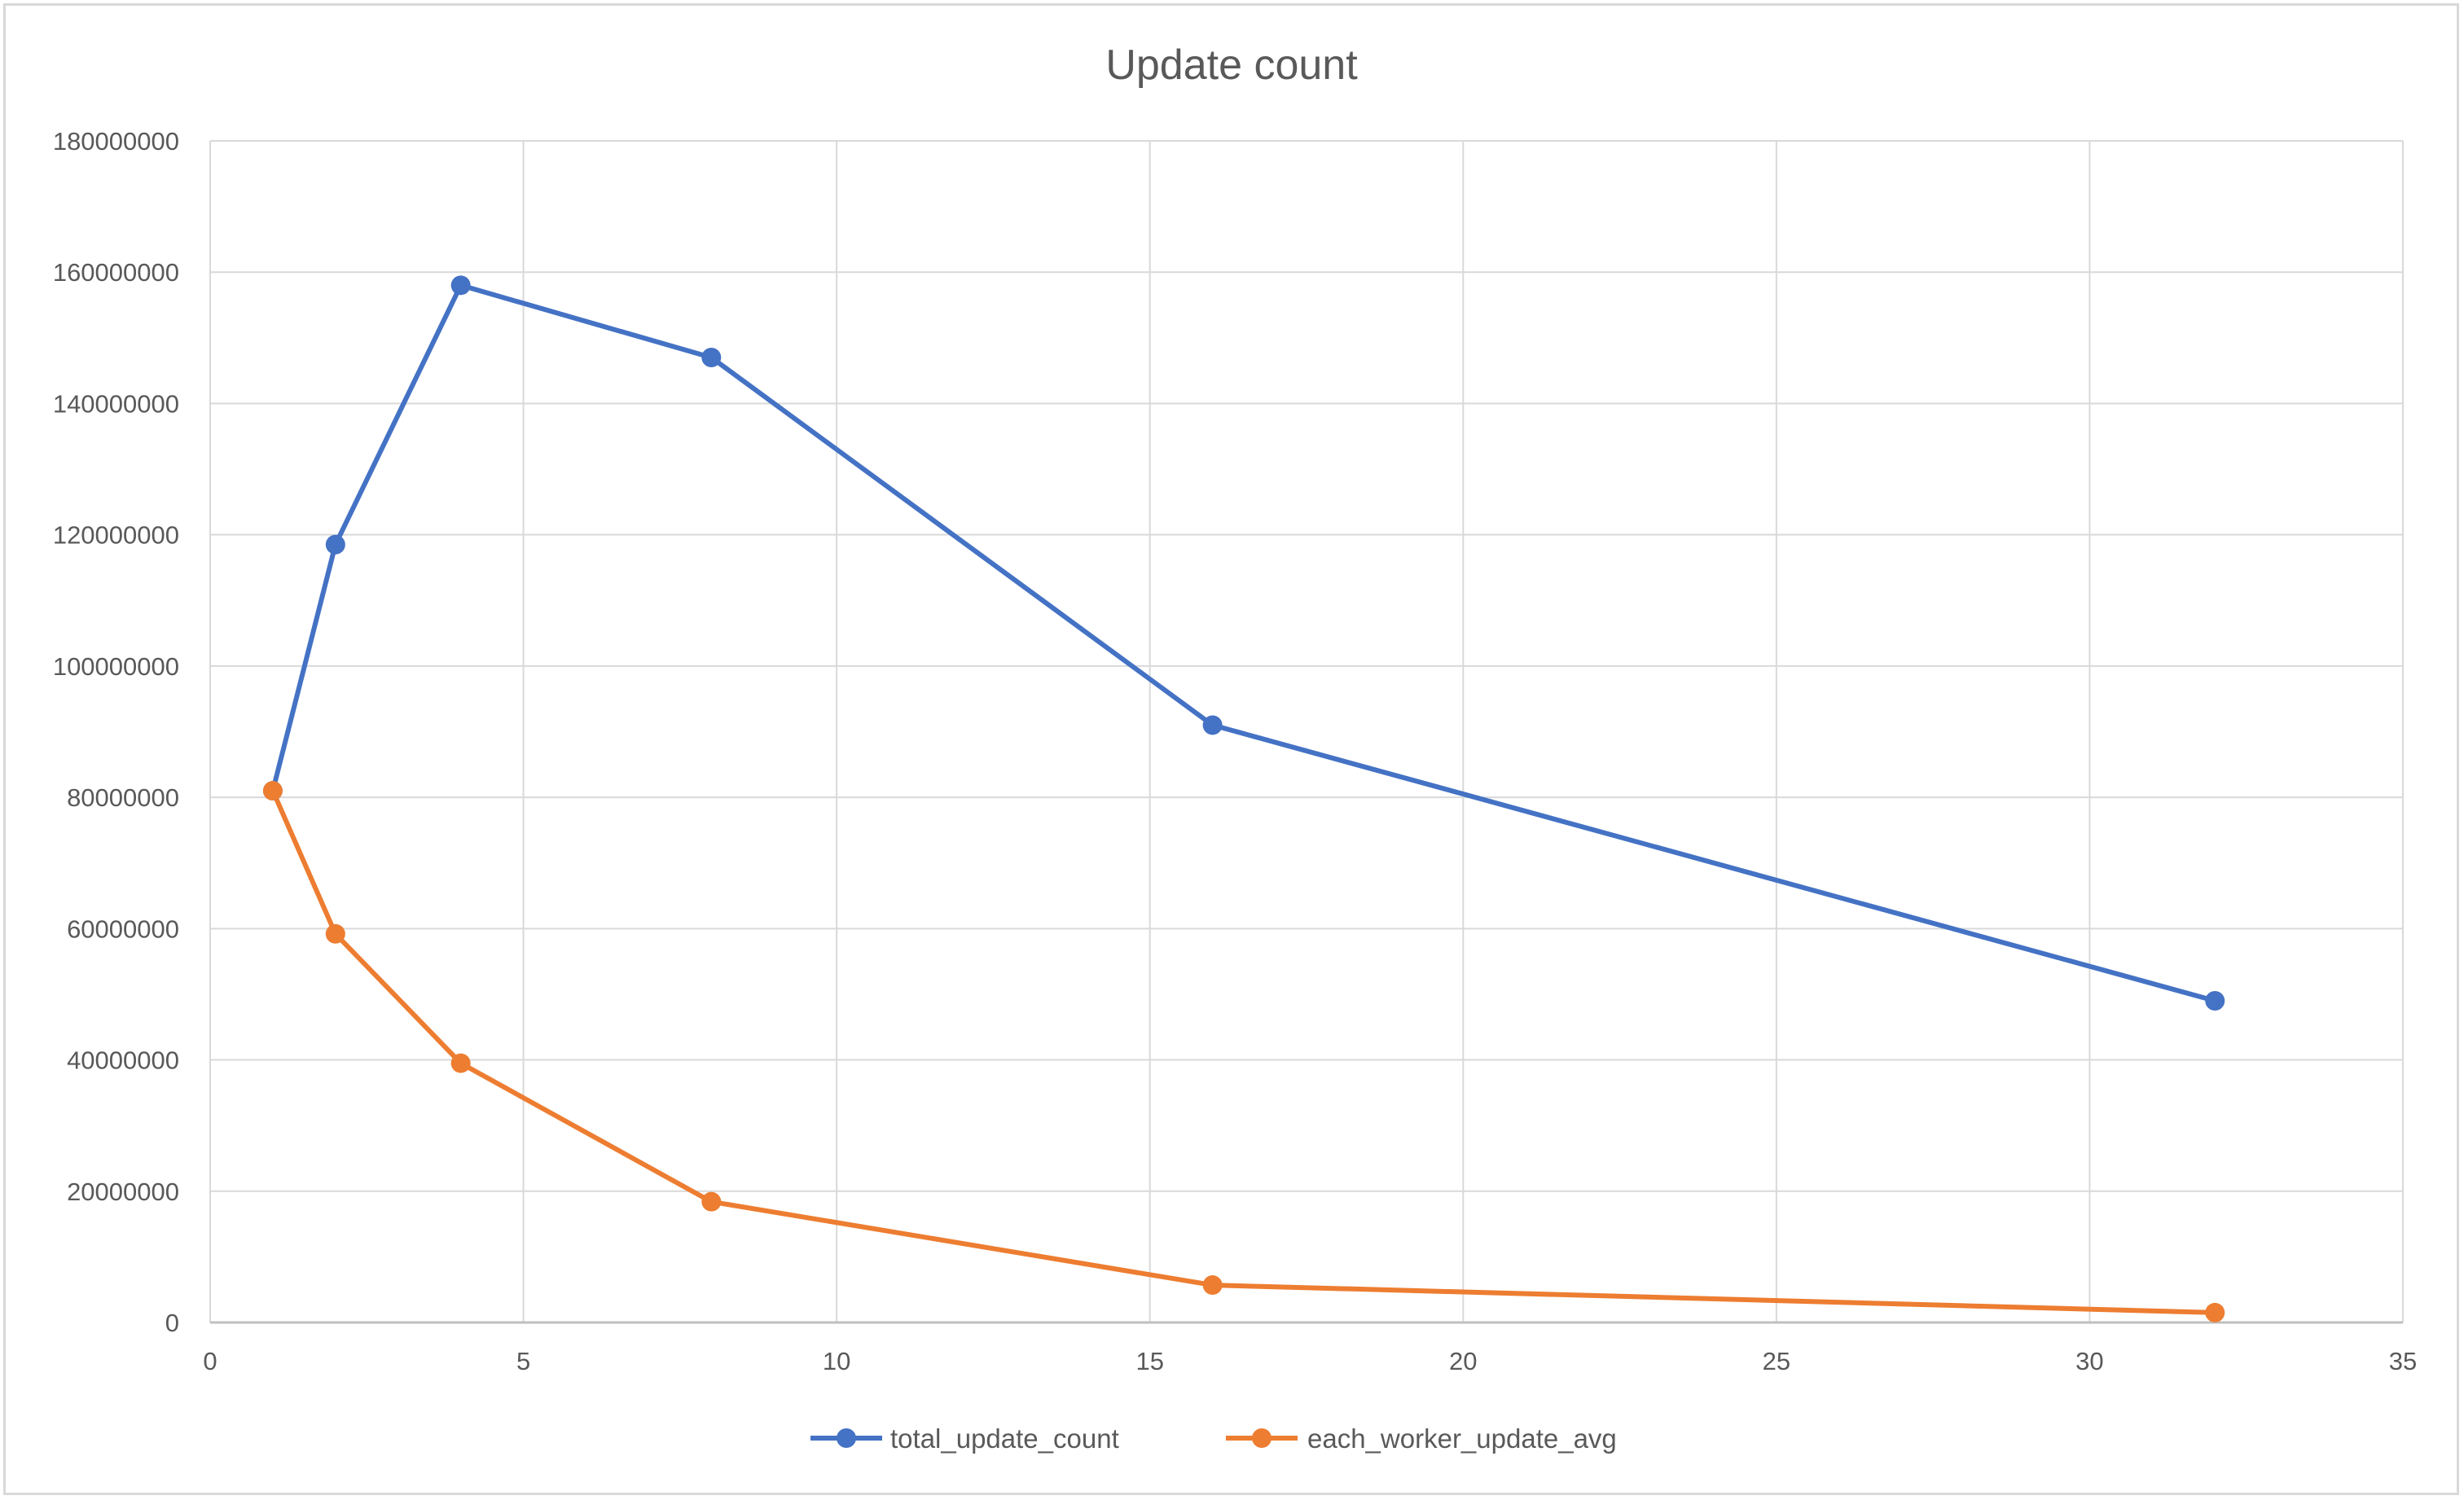  What do you see at coordinates (836, 1361) in the screenshot?
I see `x-tick-label: 10` at bounding box center [836, 1361].